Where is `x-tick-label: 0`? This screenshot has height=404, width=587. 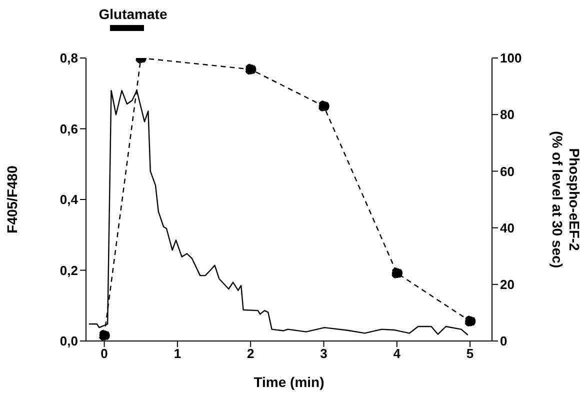 x-tick-label: 0 is located at coordinates (104, 354).